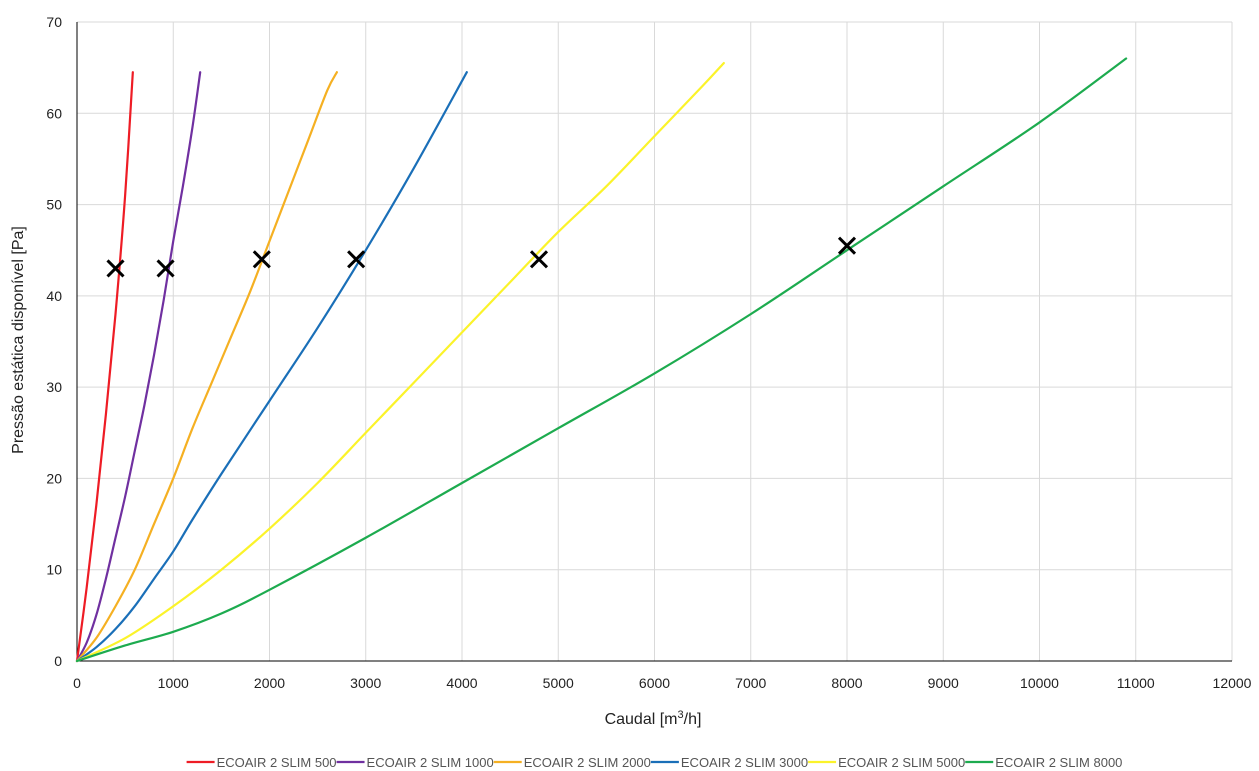 The height and width of the screenshot is (771, 1259). Describe the element at coordinates (901, 762) in the screenshot. I see `legend-label: ECOAIR 2 SLIM 5000` at that location.